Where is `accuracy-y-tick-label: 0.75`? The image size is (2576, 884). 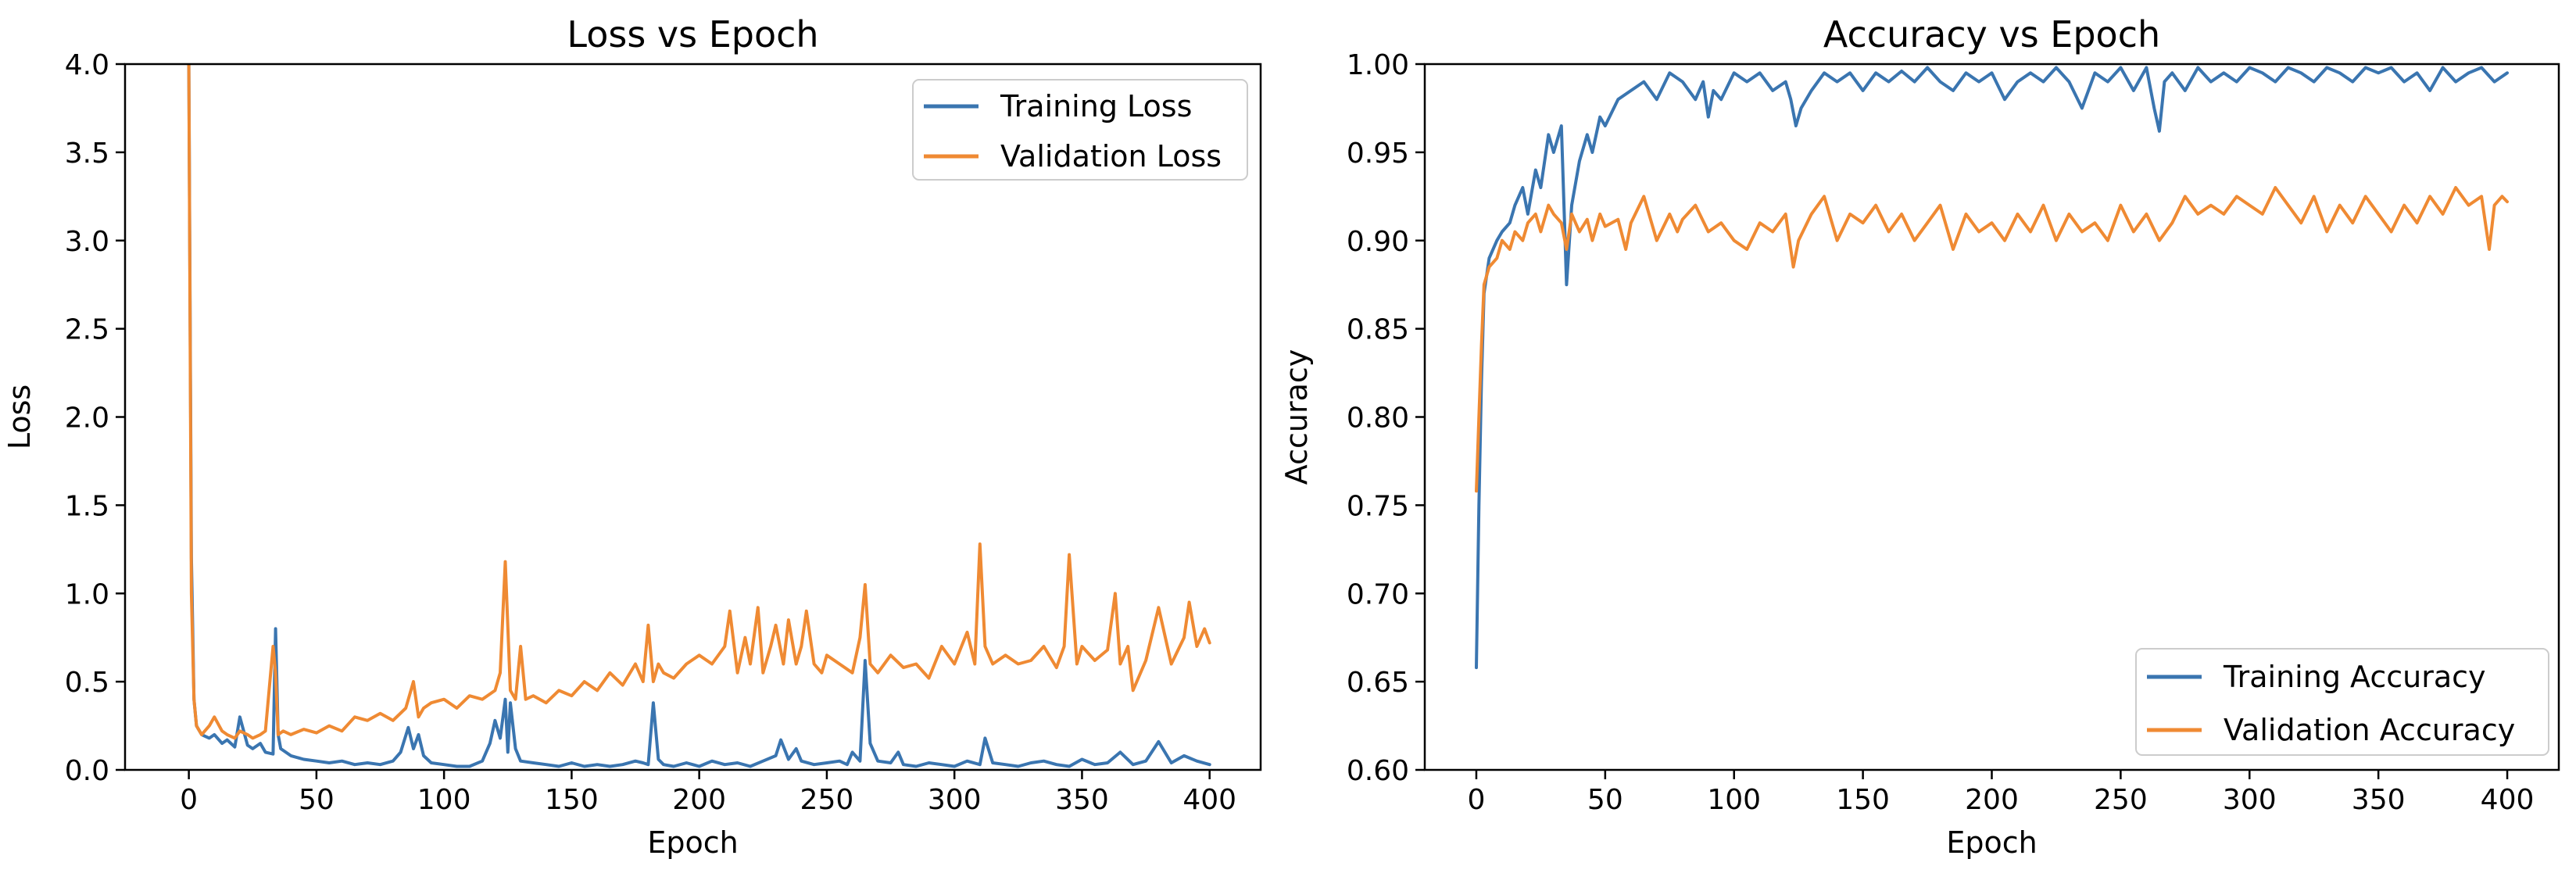
accuracy-y-tick-label: 0.75 is located at coordinates (1378, 506).